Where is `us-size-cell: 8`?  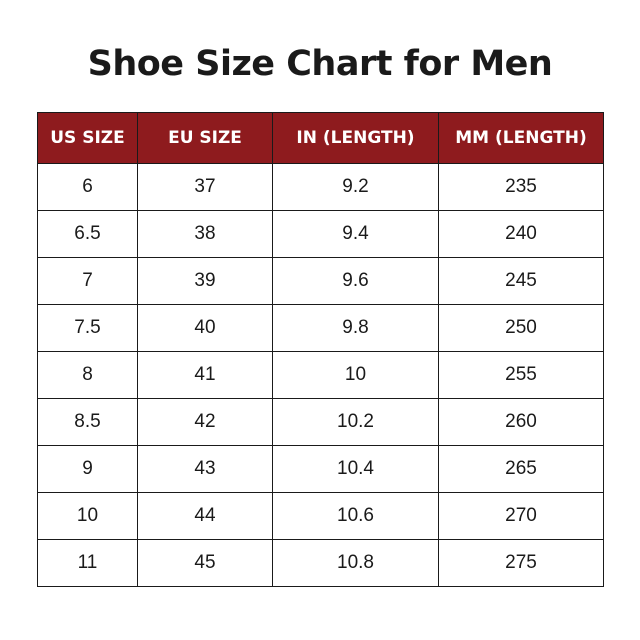 us-size-cell: 8 is located at coordinates (87, 375).